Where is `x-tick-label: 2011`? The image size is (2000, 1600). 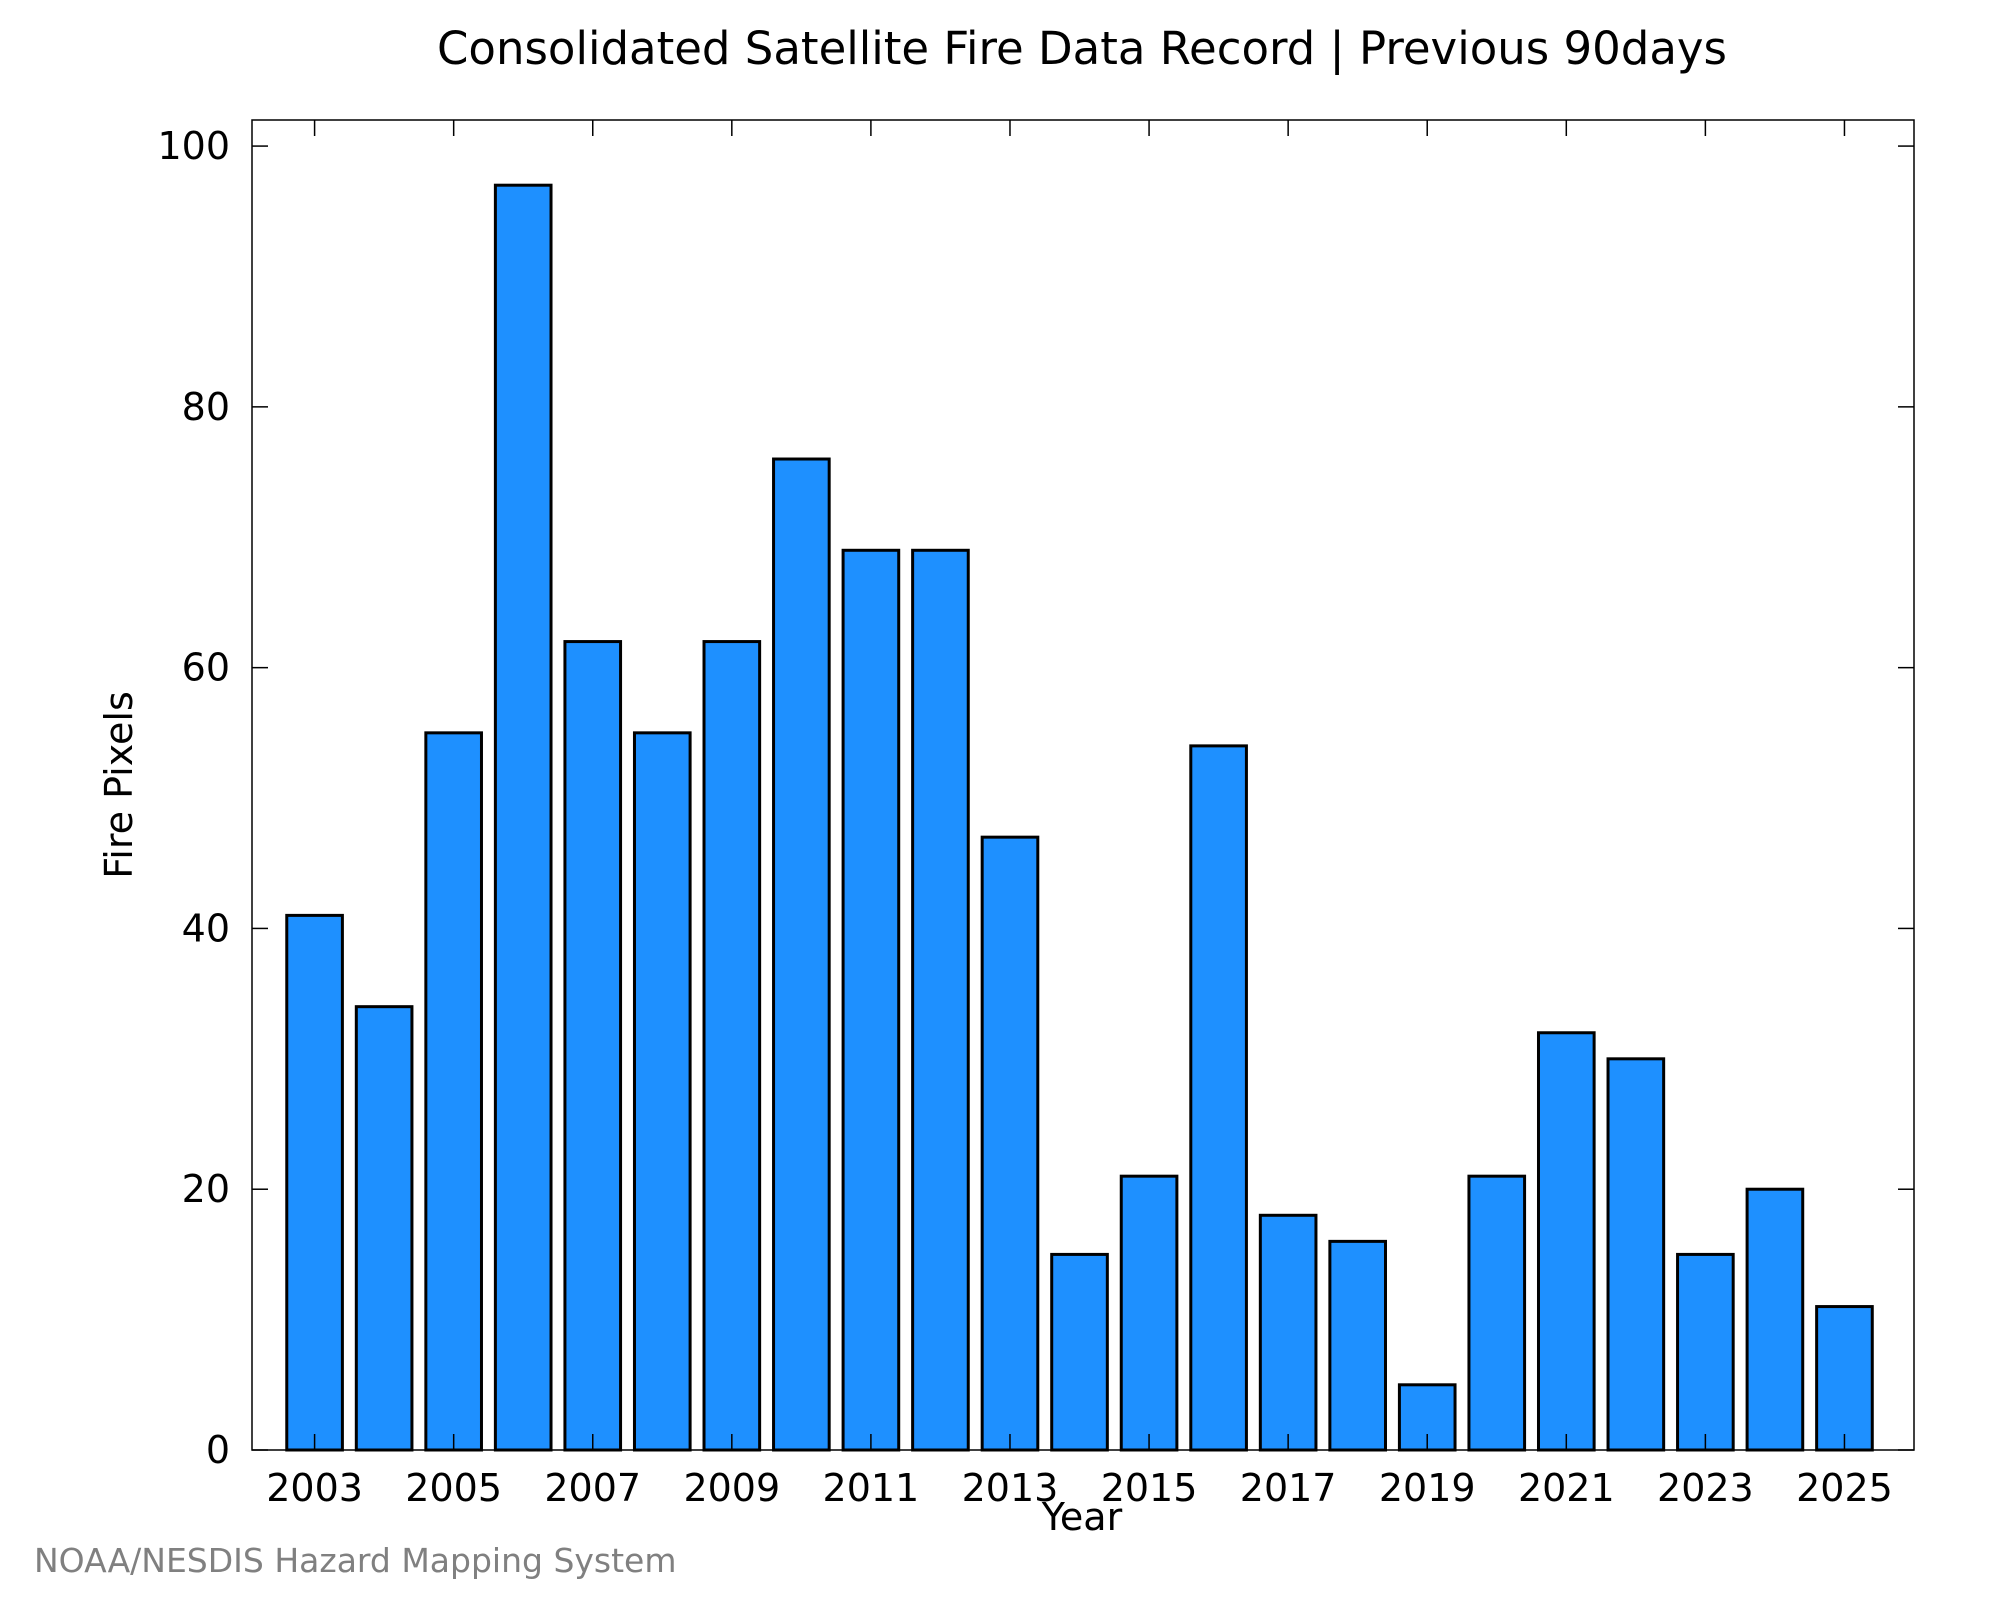
x-tick-label: 2011 is located at coordinates (871, 1488).